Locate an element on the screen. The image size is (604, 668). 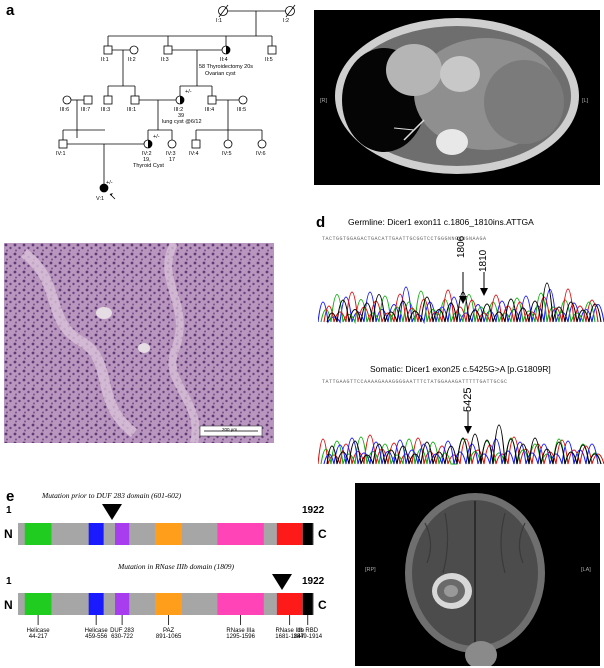
proband-arrow-icon is located at coordinates (111, 194).